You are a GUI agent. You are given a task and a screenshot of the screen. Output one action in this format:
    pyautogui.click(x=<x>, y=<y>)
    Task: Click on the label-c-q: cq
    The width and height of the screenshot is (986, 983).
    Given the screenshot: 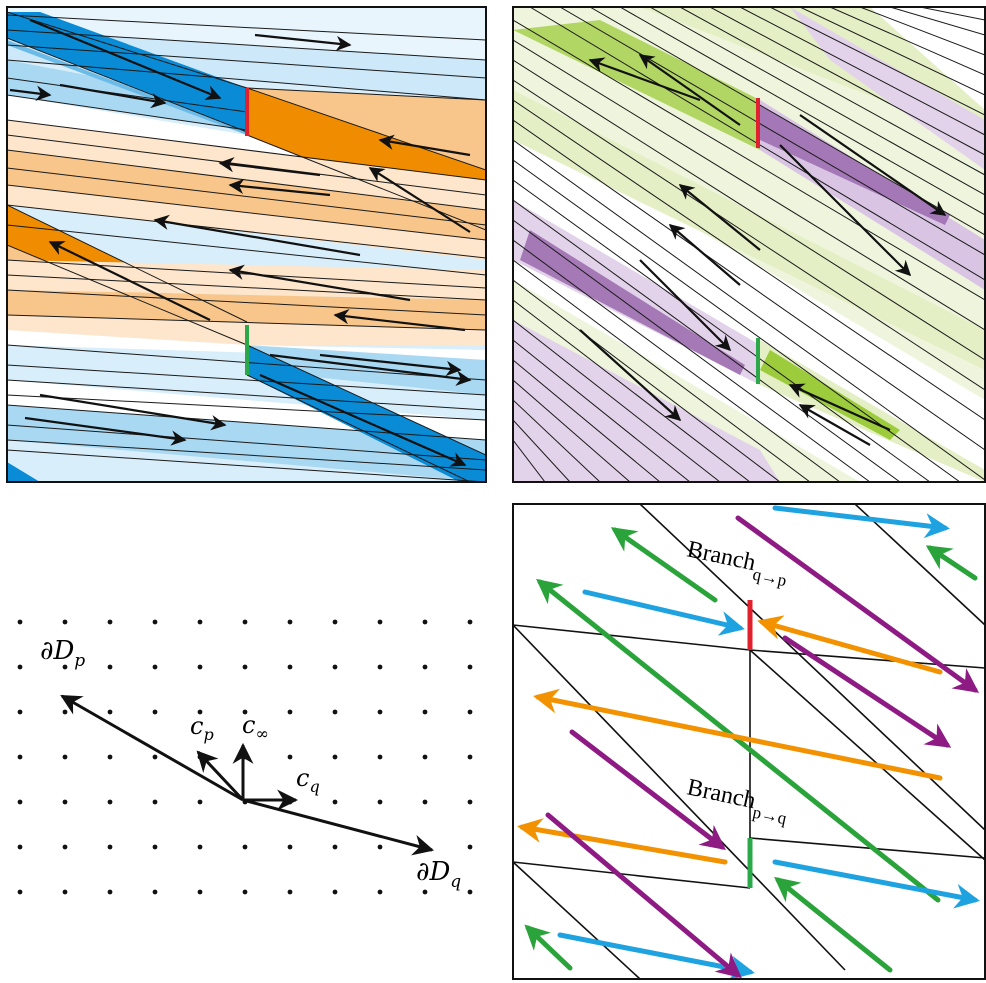 What is the action you would take?
    pyautogui.click(x=308, y=780)
    